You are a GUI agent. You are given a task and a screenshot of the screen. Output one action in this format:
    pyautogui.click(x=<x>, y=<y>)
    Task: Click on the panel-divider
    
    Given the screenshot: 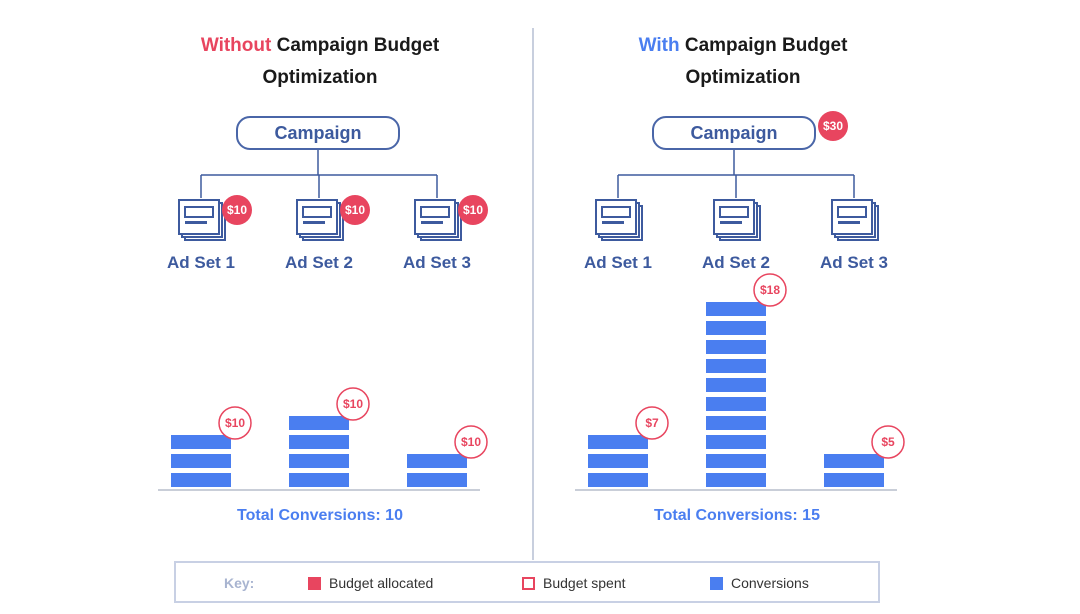 What is the action you would take?
    pyautogui.click(x=533, y=294)
    